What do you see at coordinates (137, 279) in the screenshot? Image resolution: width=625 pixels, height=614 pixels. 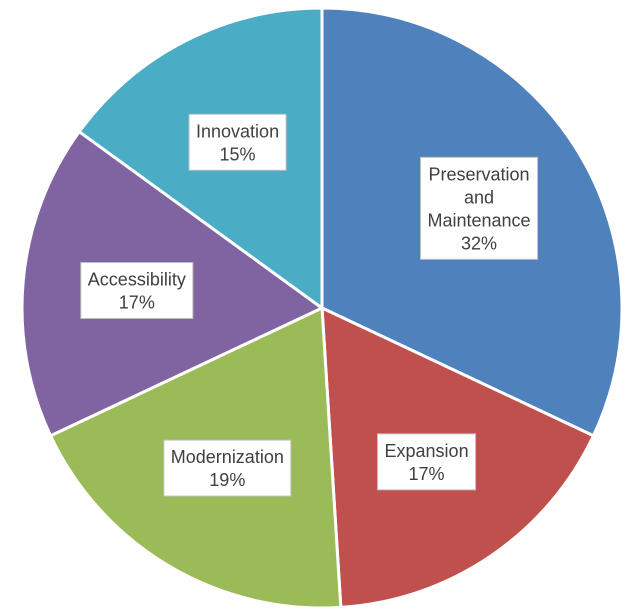 I see `data-label-category-text: Accessibility` at bounding box center [137, 279].